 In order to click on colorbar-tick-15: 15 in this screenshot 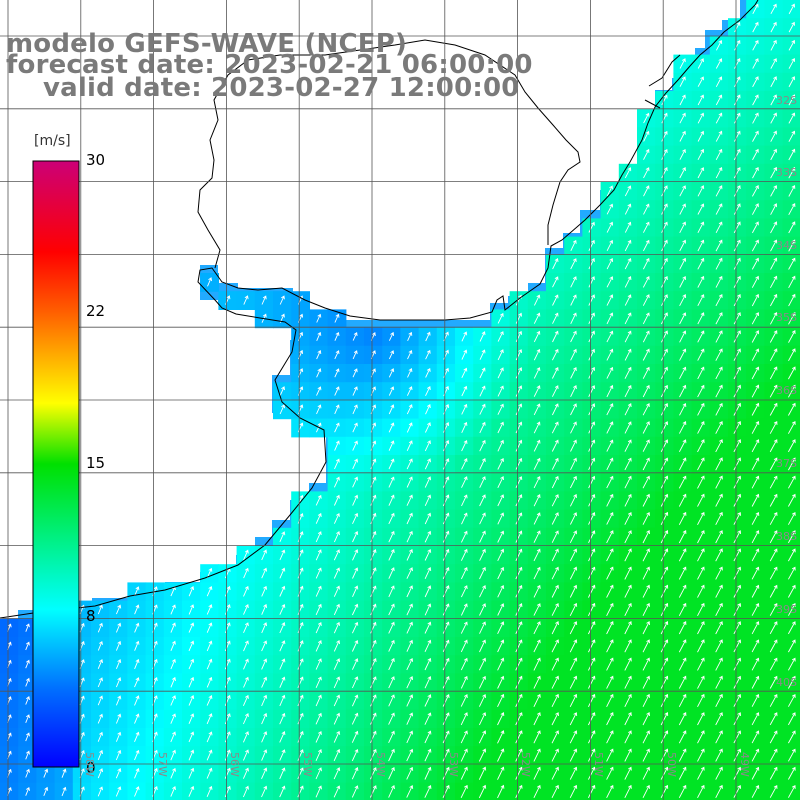, I will do `click(96, 463)`.